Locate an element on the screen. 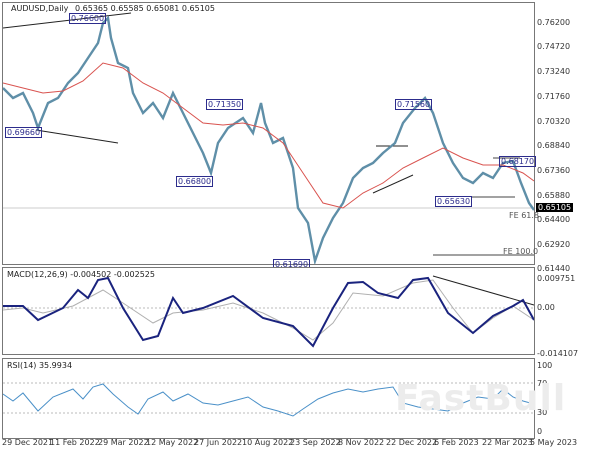 Image resolution: width=600 pixels, height=450 pixels. x-tick: 5 May 2023 is located at coordinates (554, 442).